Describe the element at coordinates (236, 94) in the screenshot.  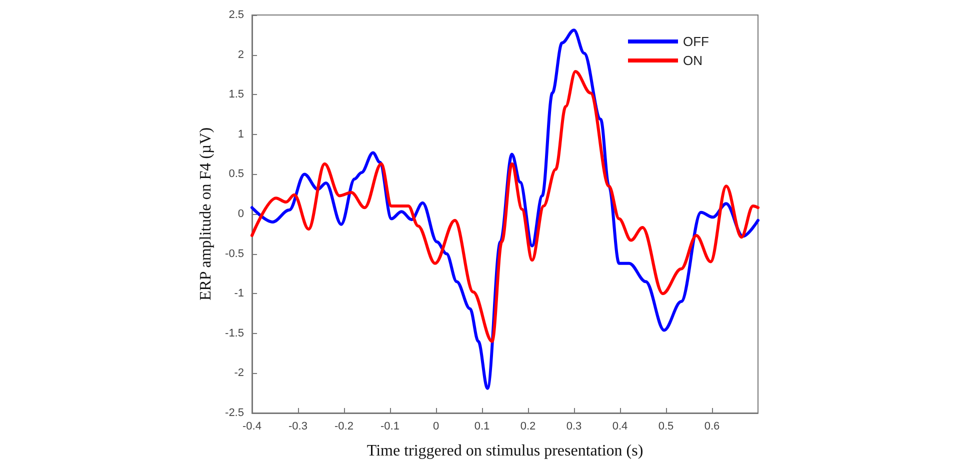
I see `y-tick-label: 1.5` at that location.